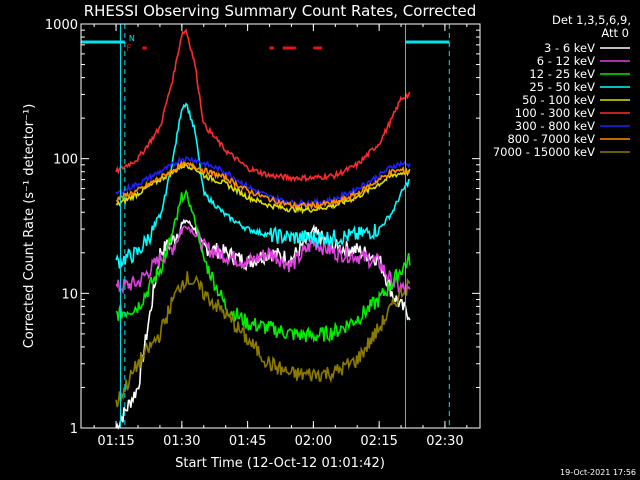  Describe the element at coordinates (569, 48) in the screenshot. I see `legend-entry-label: 3 - 6 keV` at that location.